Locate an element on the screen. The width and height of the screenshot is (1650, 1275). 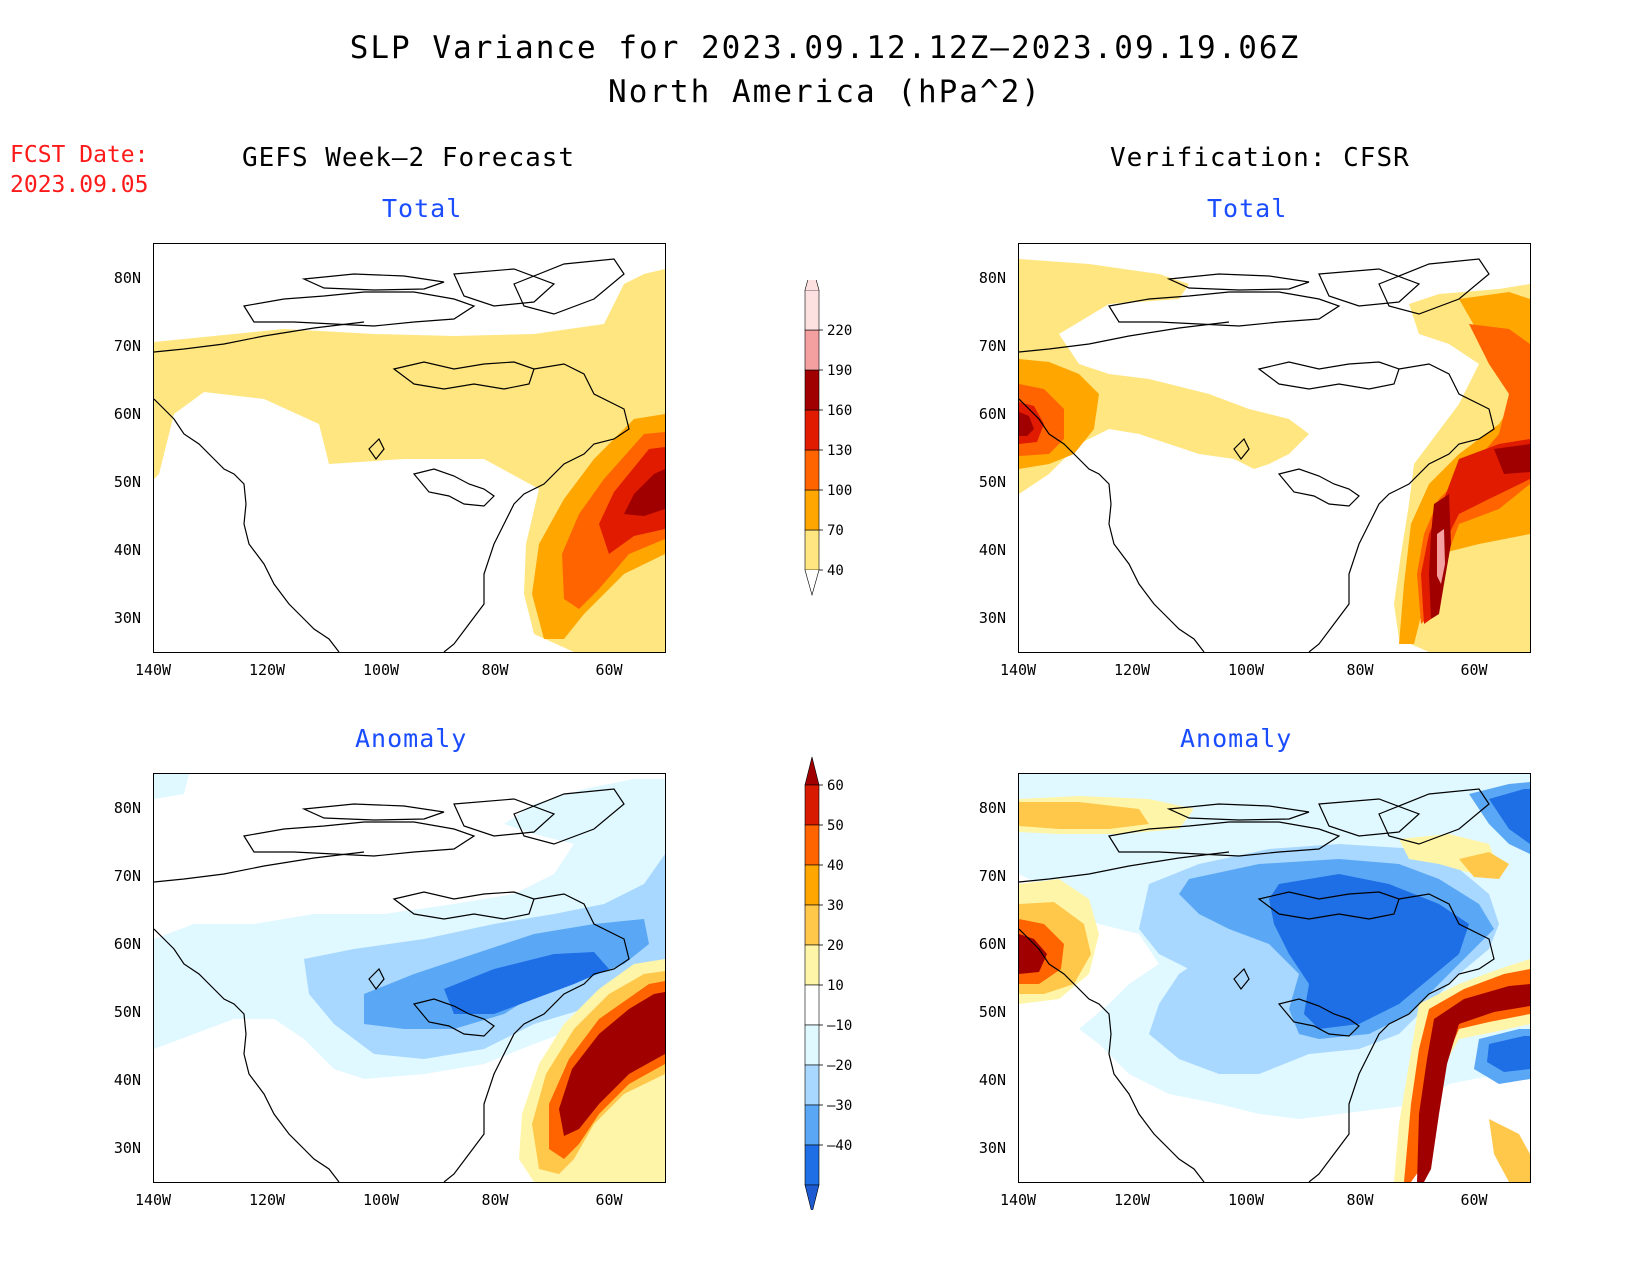
colorbar-total: 40 70 100 130 160 190 220 is located at coordinates (828, 438).